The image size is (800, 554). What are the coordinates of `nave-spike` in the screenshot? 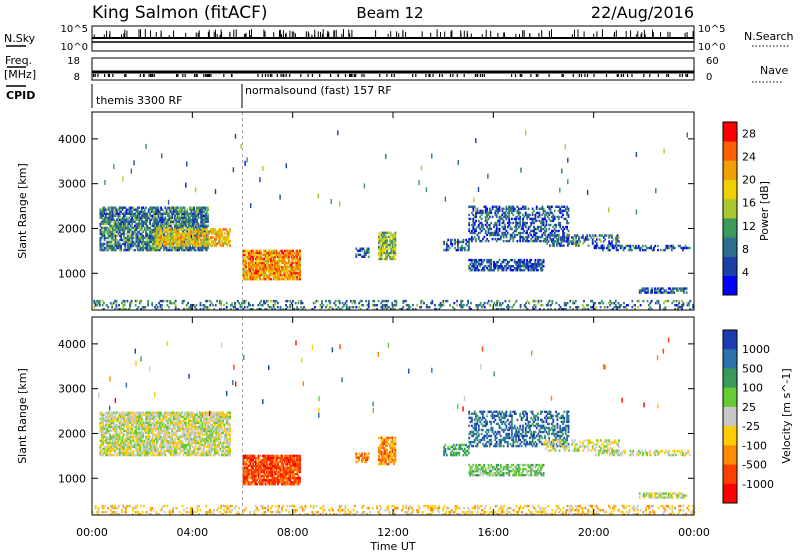 It's located at (194, 75).